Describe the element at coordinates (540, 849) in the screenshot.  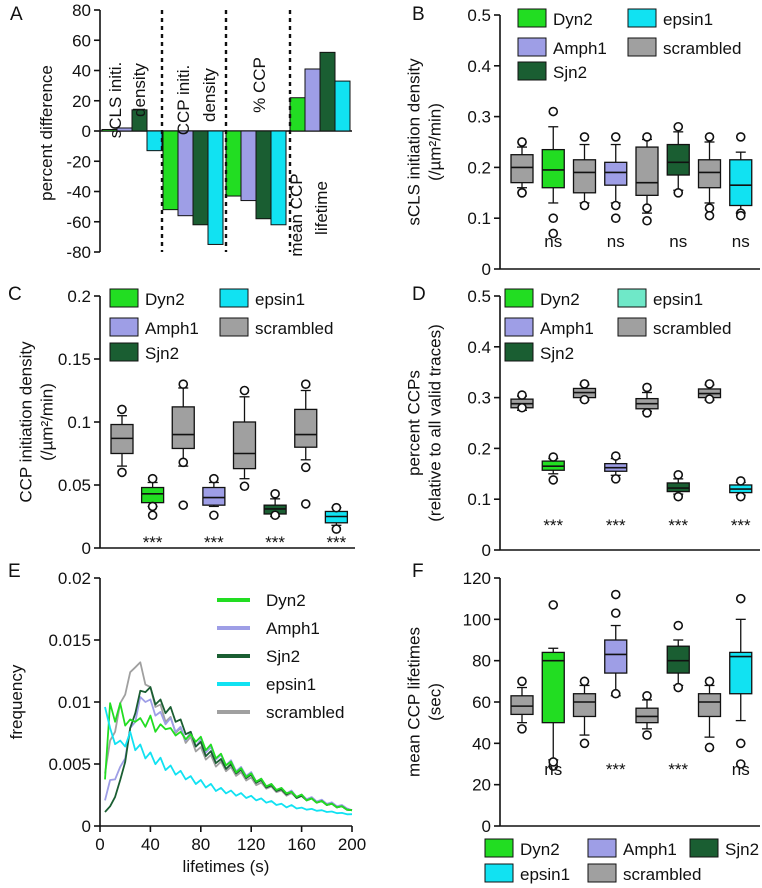
I see `panel-f-legend-label-dyn2: Dyn2` at that location.